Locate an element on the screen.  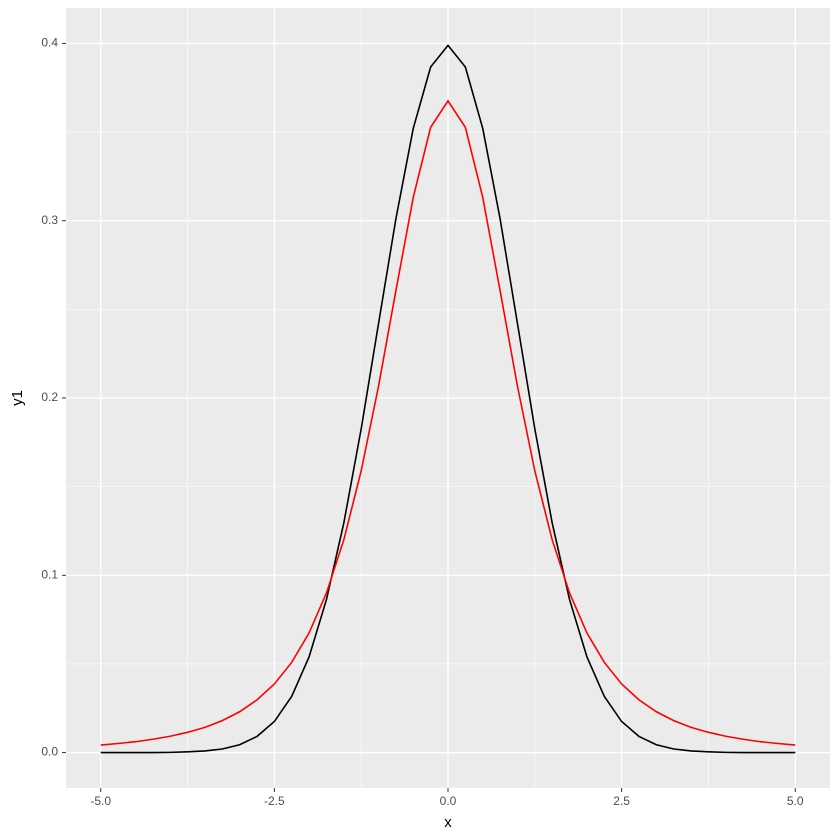
x-tick-label: -2.5 is located at coordinates (274, 801).